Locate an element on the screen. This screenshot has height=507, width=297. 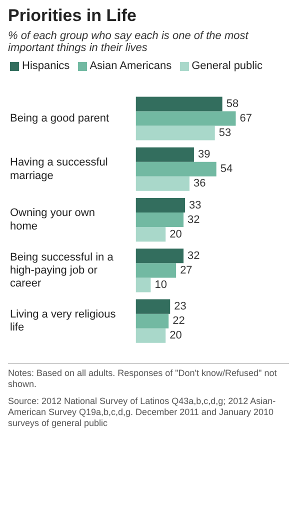
data-label: 67 is located at coordinates (246, 118).